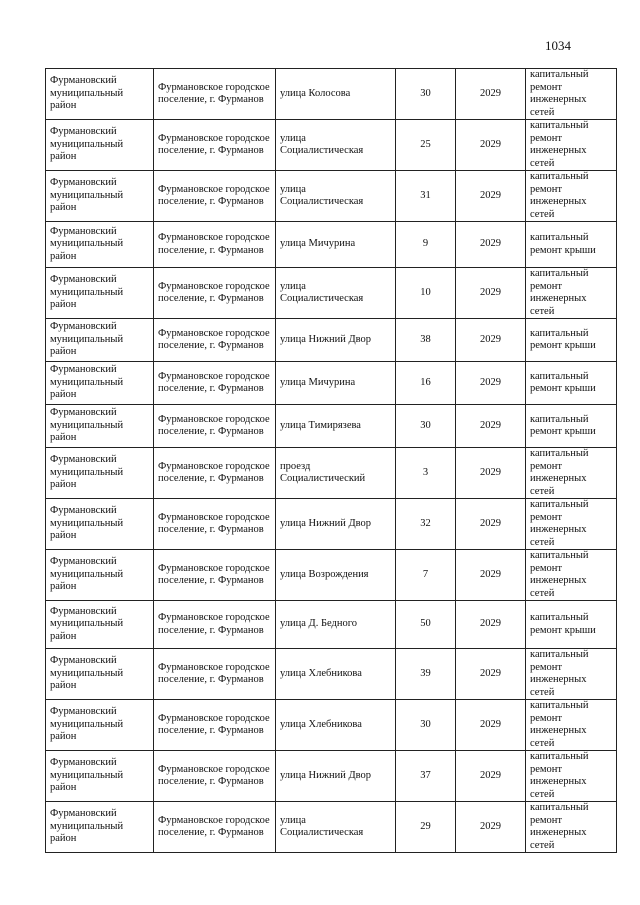  What do you see at coordinates (425, 473) in the screenshot?
I see `house-number-cell: 3` at bounding box center [425, 473].